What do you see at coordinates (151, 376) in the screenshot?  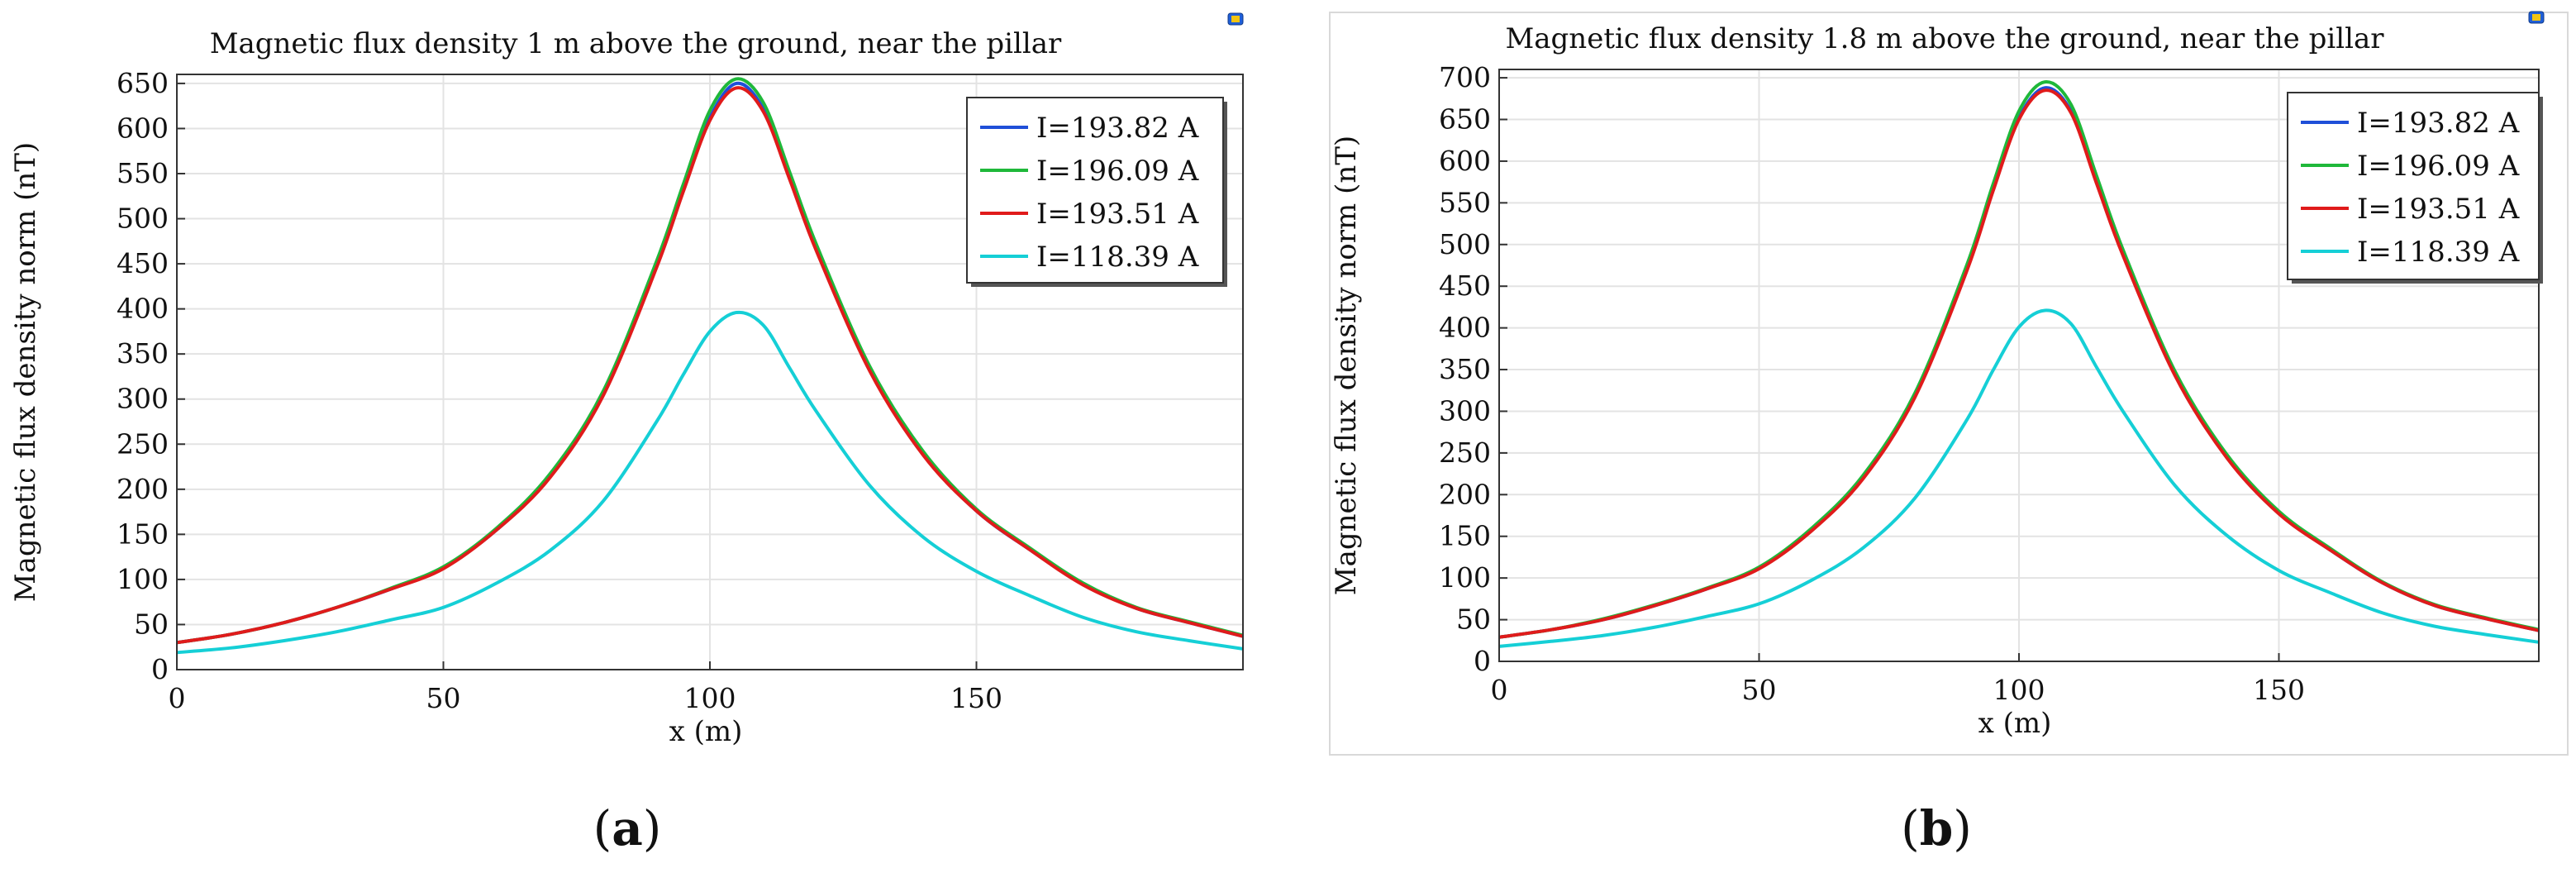 I see `y-axis: 0 50 100 150 200 250 300 350 400 450 500 550 600 650` at bounding box center [151, 376].